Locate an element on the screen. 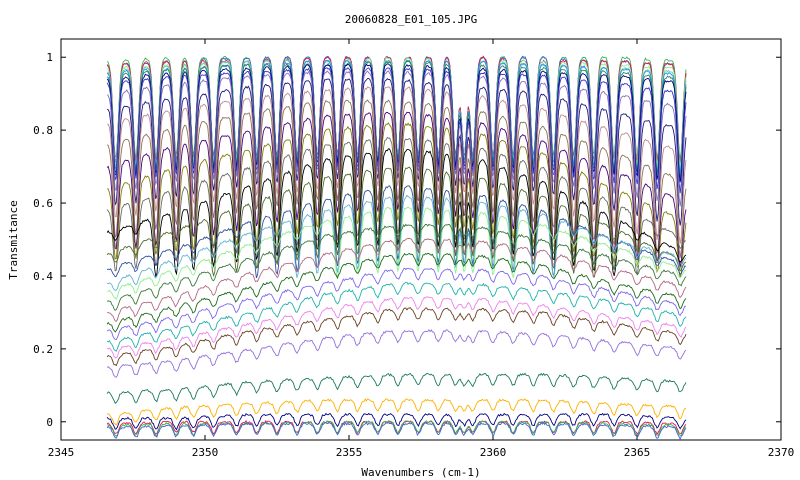 This screenshot has width=800, height=480. y-tick-label: 0.4 is located at coordinates (43, 276).